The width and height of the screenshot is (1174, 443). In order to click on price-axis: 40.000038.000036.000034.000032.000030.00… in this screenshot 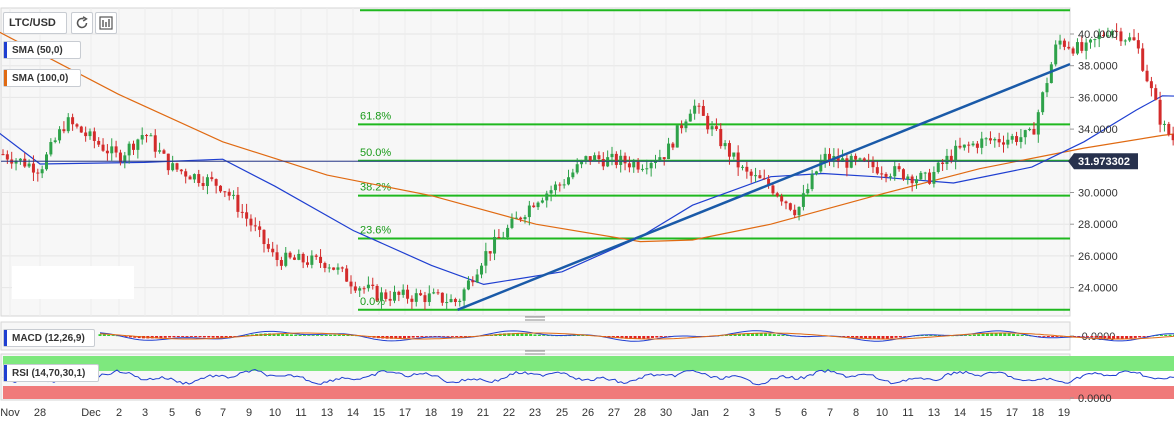, I will do `click(1103, 162)`.